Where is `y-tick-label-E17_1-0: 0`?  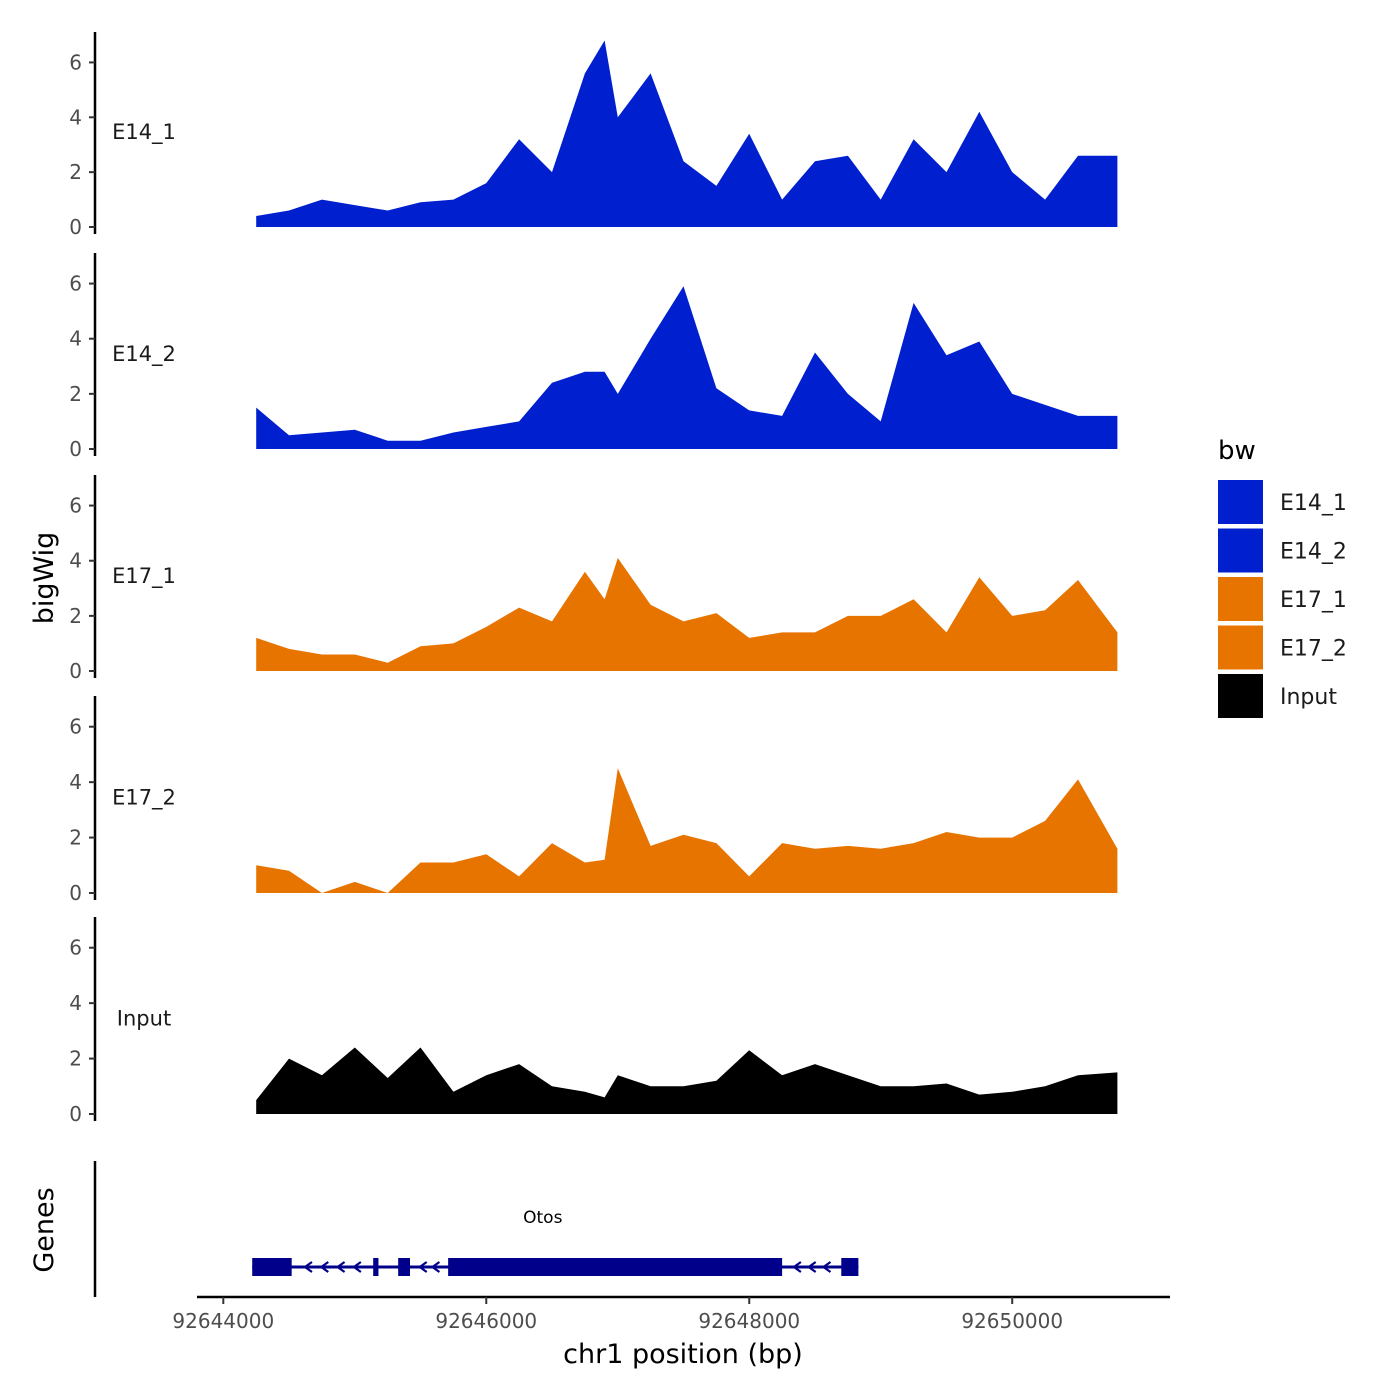
y-tick-label-E17_1-0: 0 is located at coordinates (75, 671).